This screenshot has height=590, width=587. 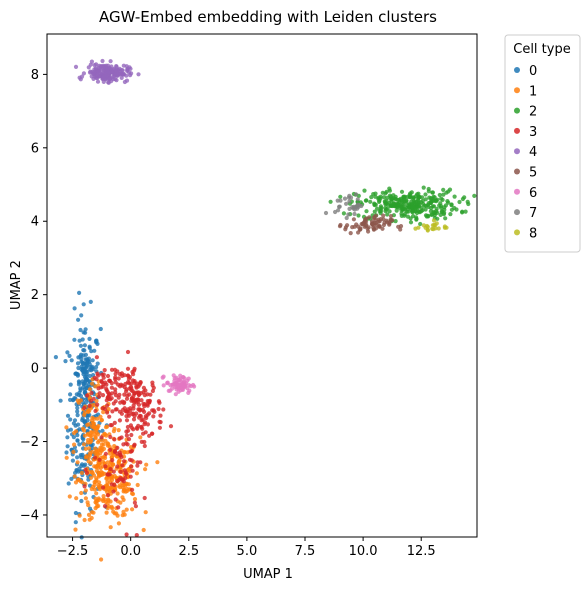 What do you see at coordinates (73, 551) in the screenshot?
I see `x-tick-label: −2.5` at bounding box center [73, 551].